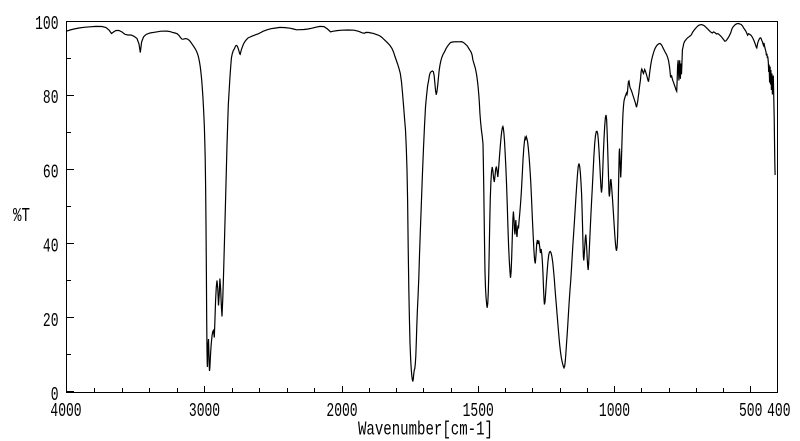  Describe the element at coordinates (65, 411) in the screenshot. I see `svg-text: 4000` at that location.